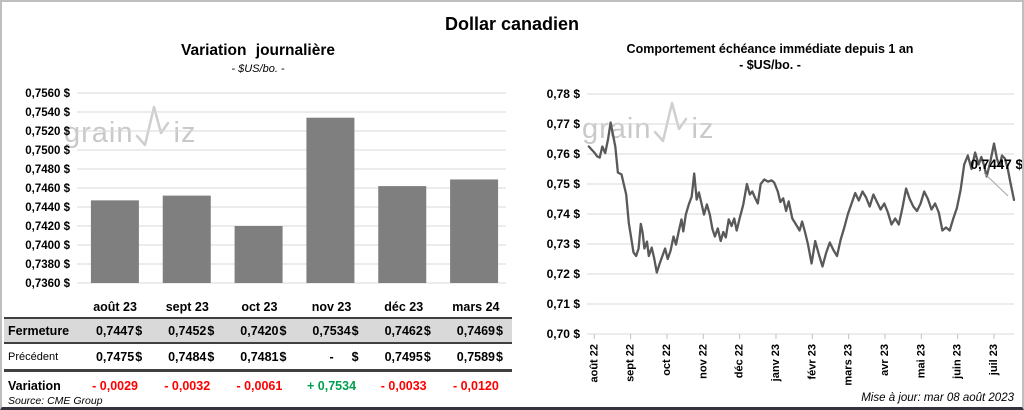 This screenshot has height=410, width=1024. What do you see at coordinates (47, 208) in the screenshot?
I see `y-tick-label: 0,7440 $` at bounding box center [47, 208].